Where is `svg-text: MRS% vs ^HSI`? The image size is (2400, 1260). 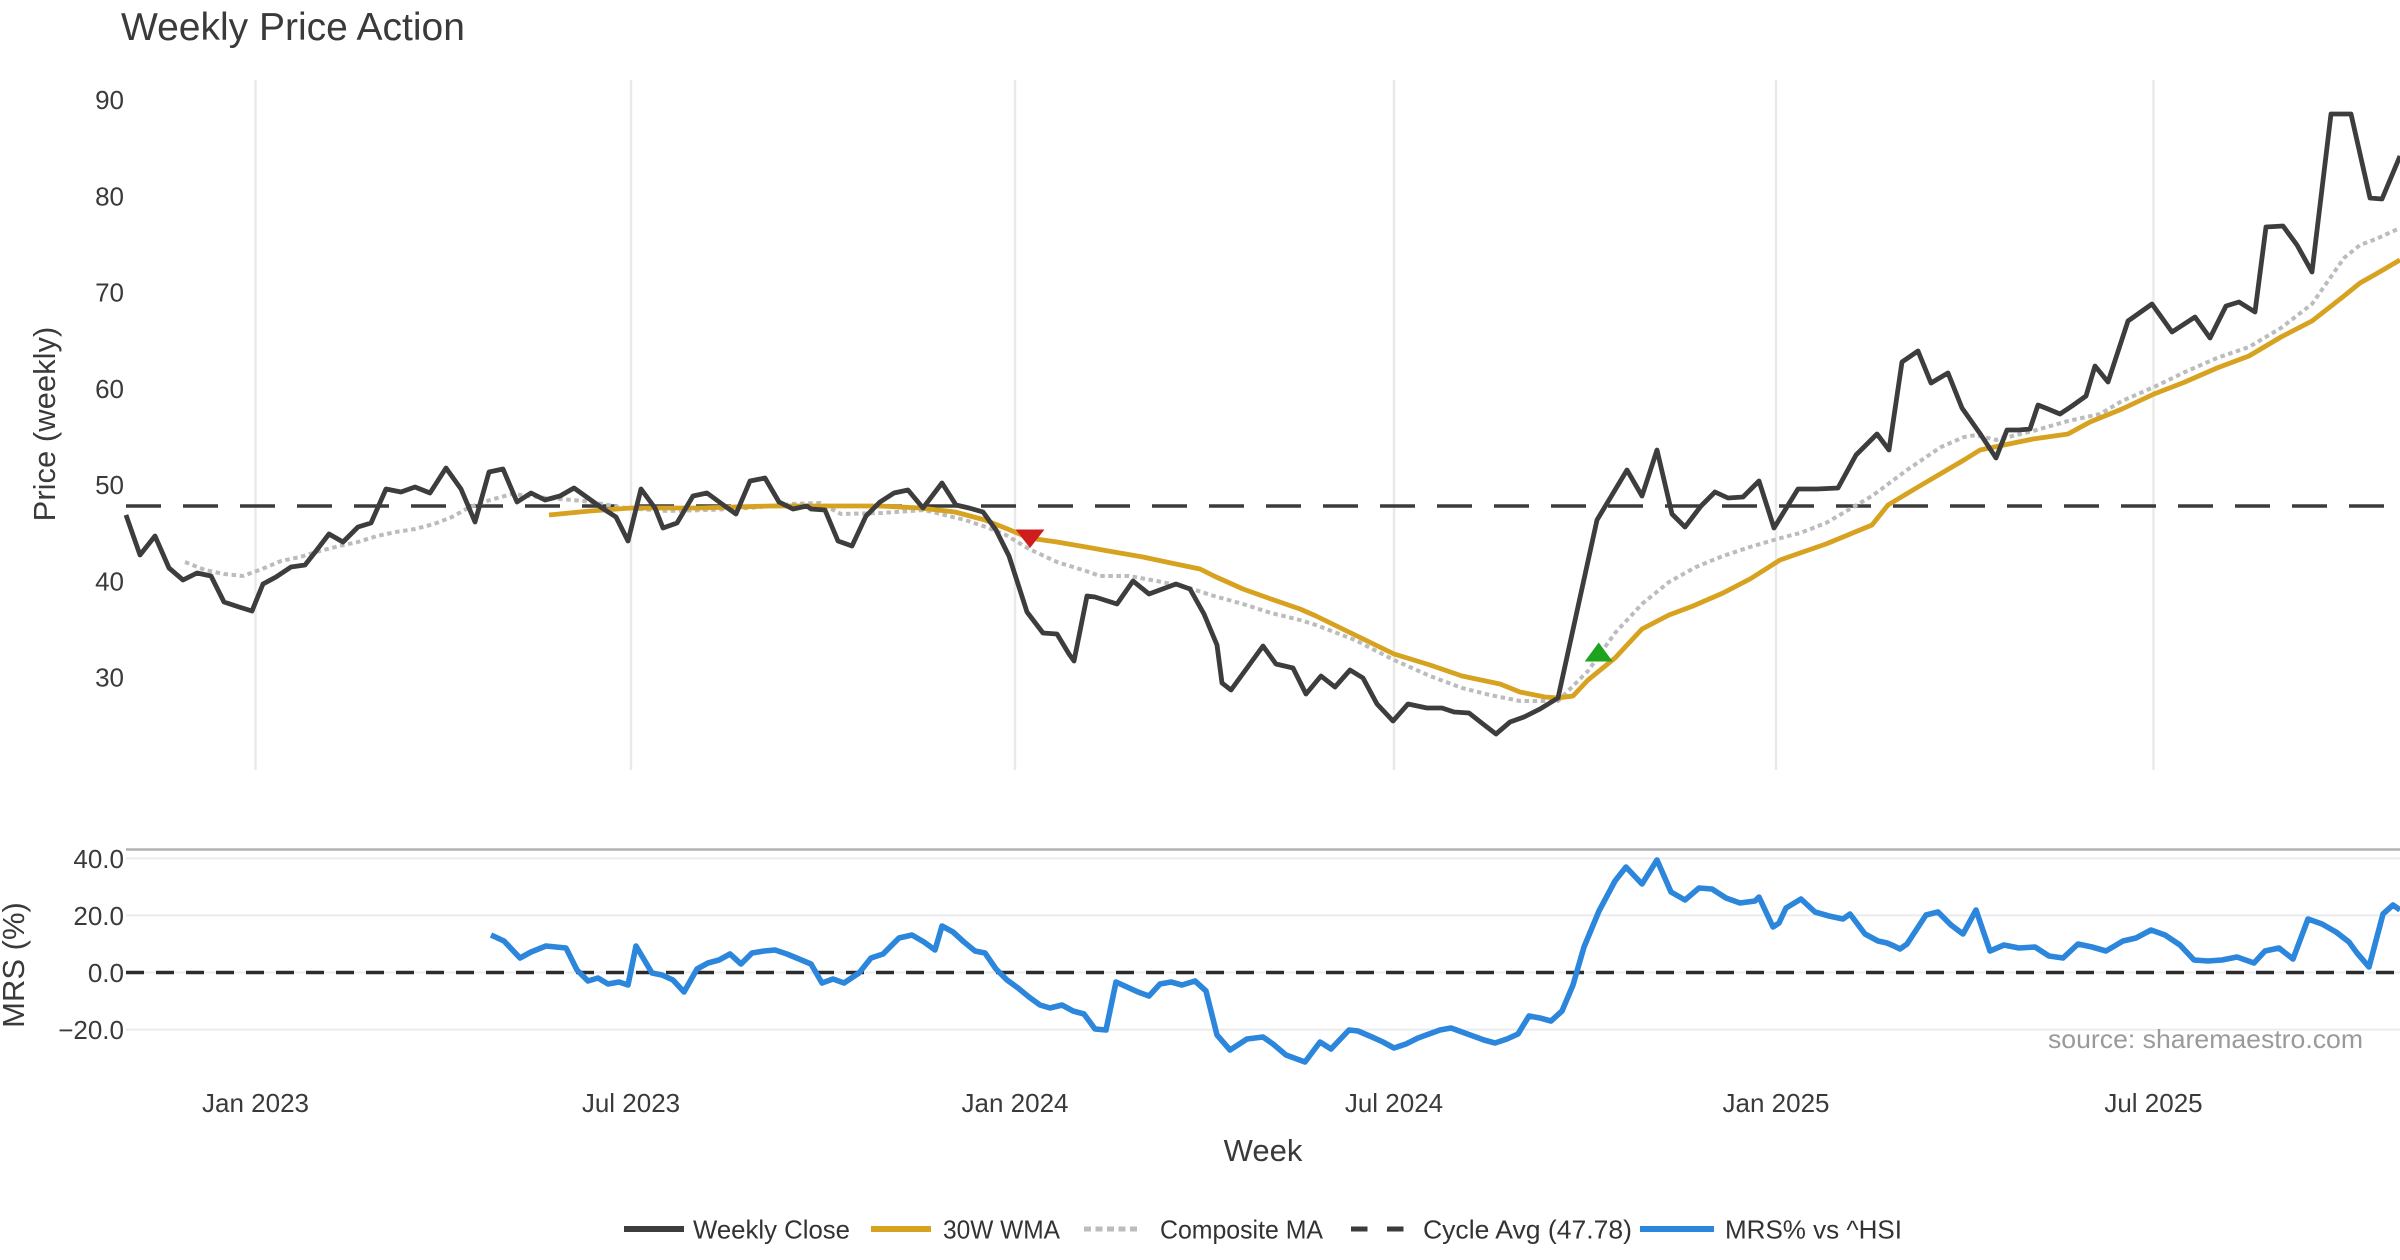 svg-text: MRS% vs ^HSI is located at coordinates (1813, 1230).